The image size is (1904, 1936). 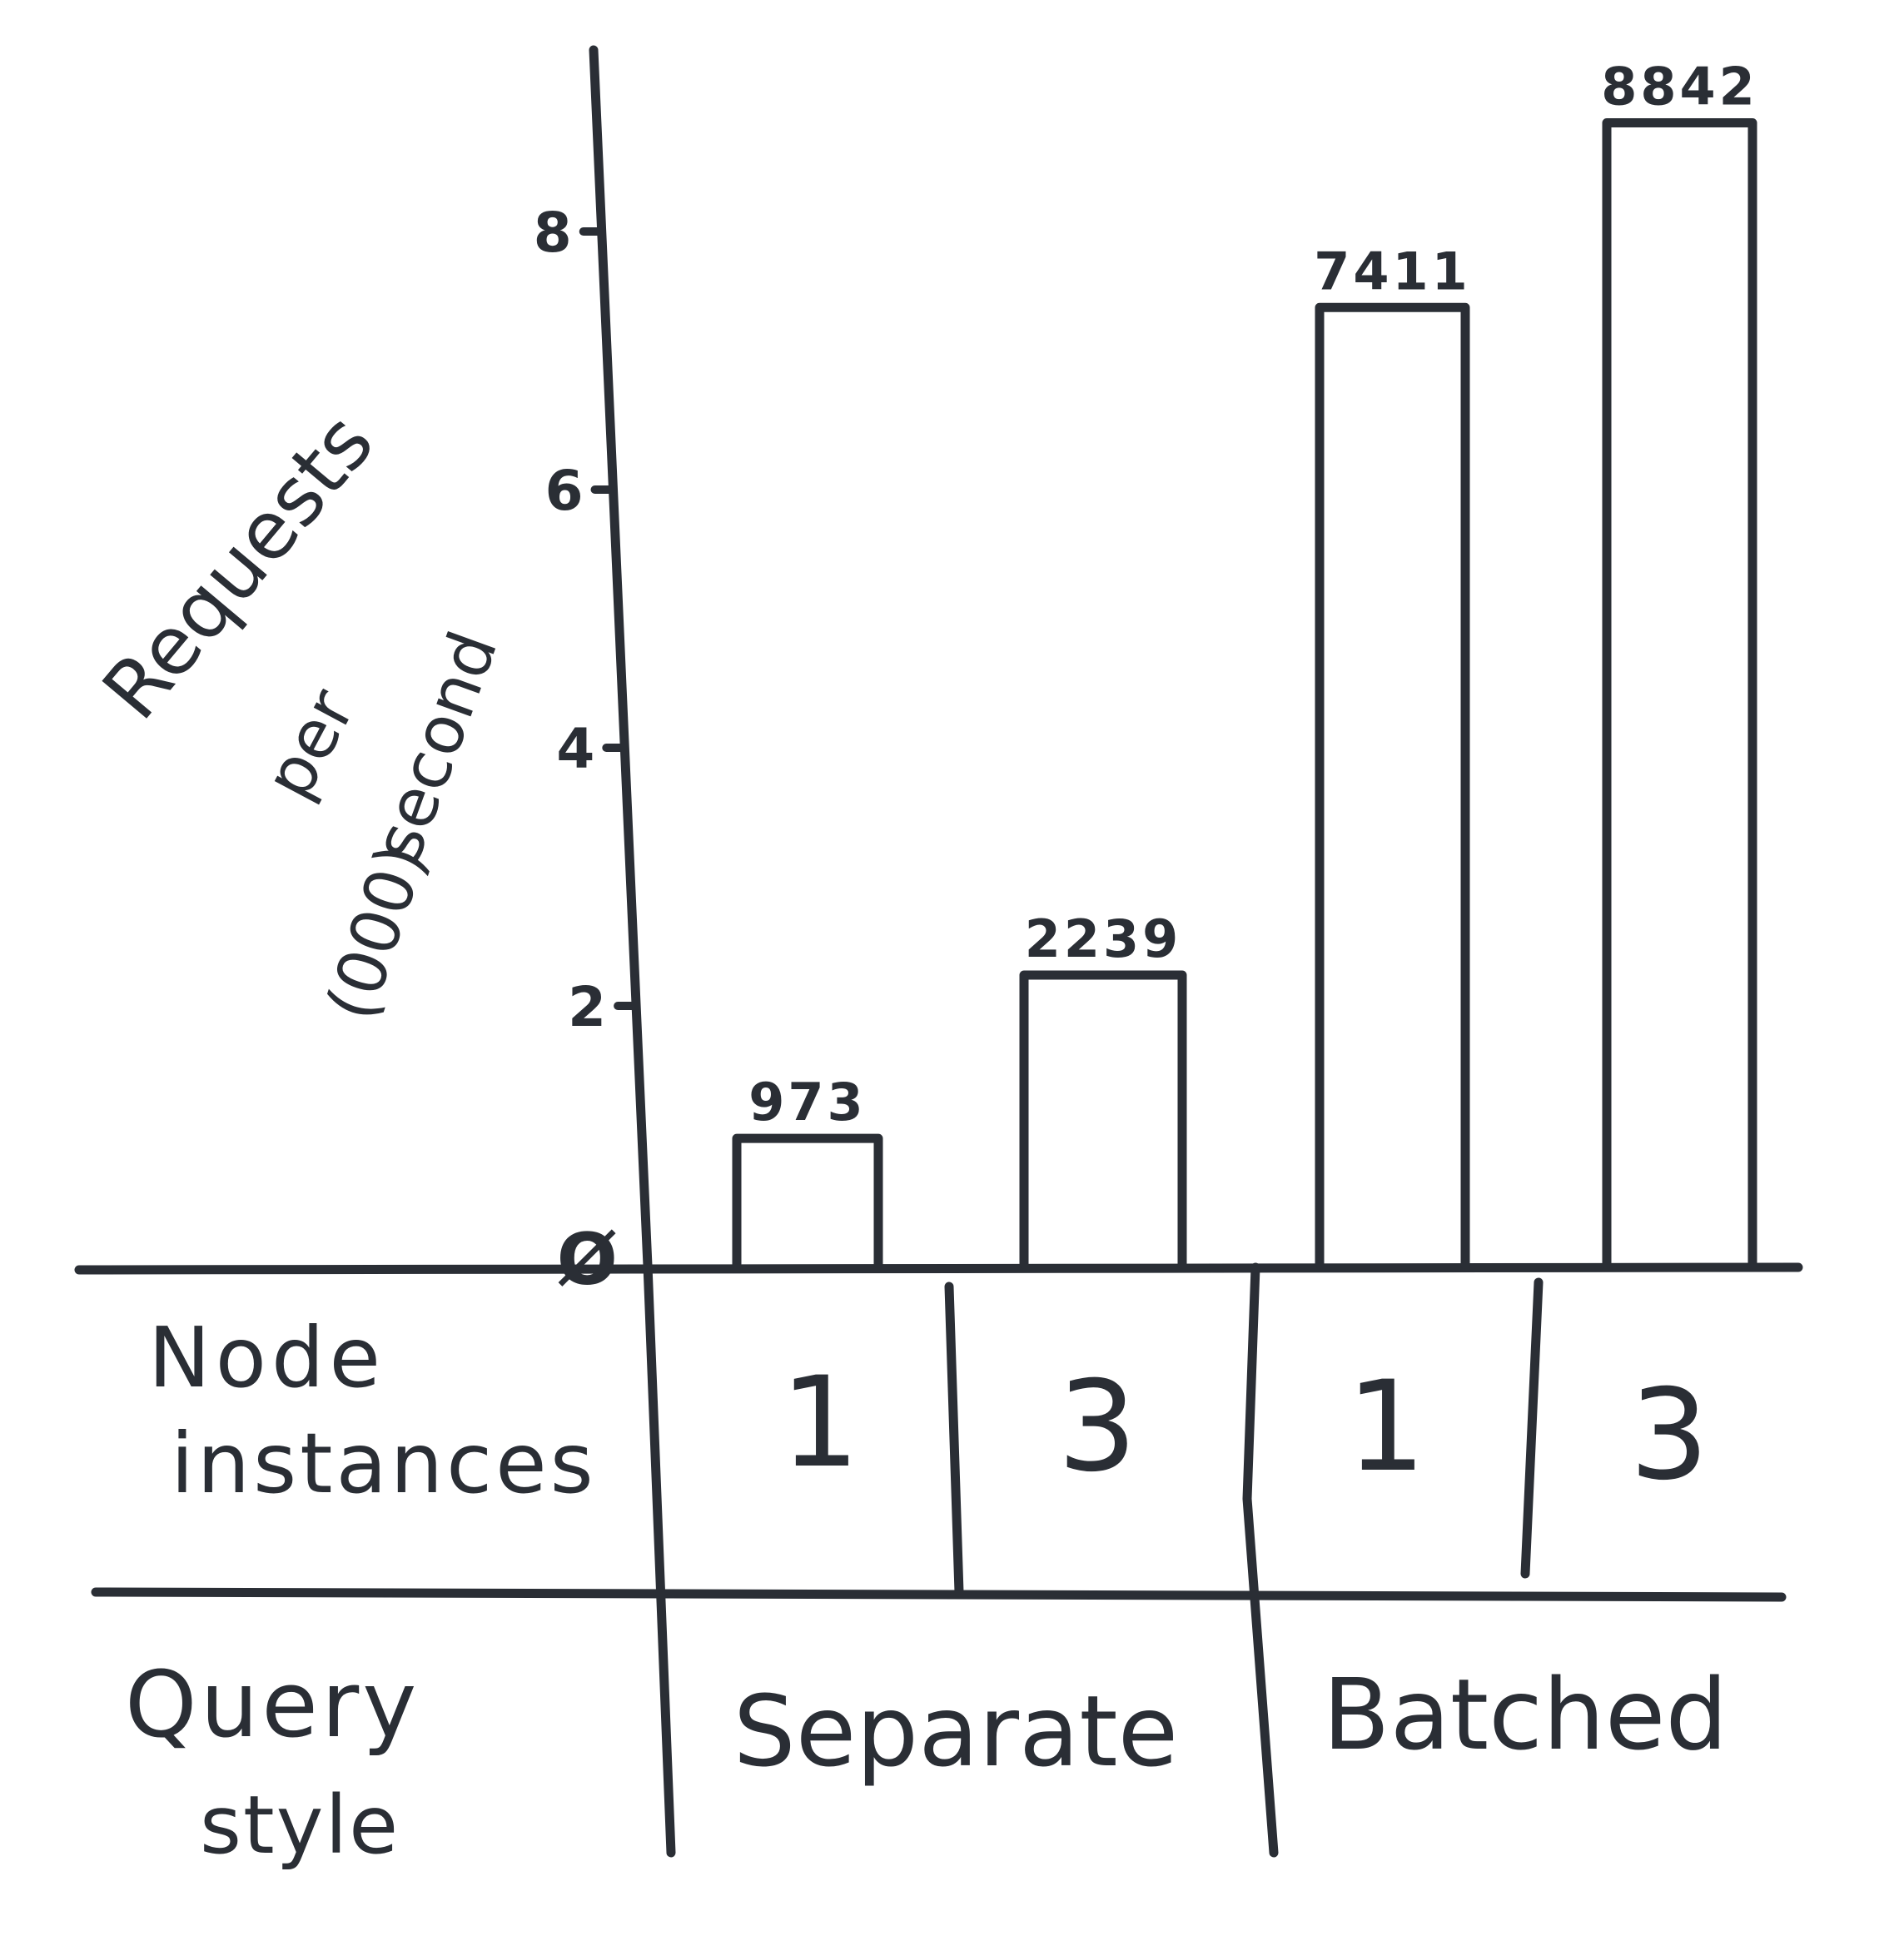 What do you see at coordinates (587, 1007) in the screenshot?
I see `y-tick-label: 2` at bounding box center [587, 1007].